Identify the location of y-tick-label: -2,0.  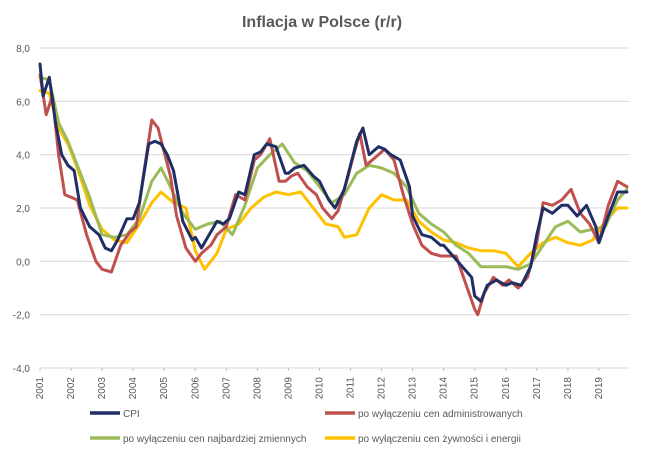
(22, 316).